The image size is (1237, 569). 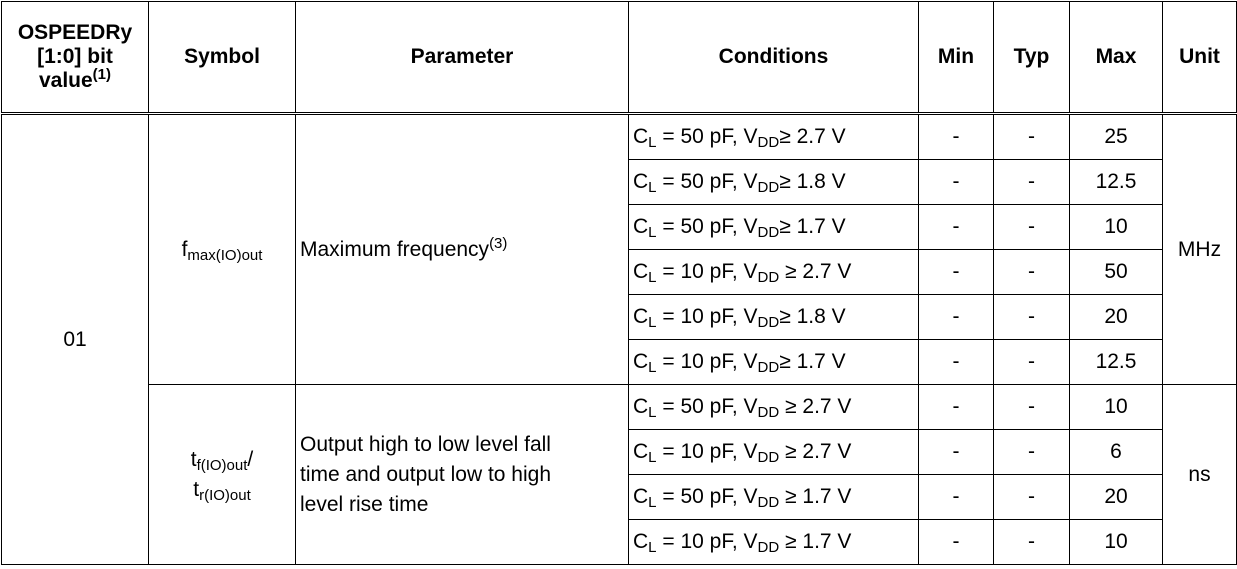 What do you see at coordinates (1116, 272) in the screenshot?
I see `max-cell: 50` at bounding box center [1116, 272].